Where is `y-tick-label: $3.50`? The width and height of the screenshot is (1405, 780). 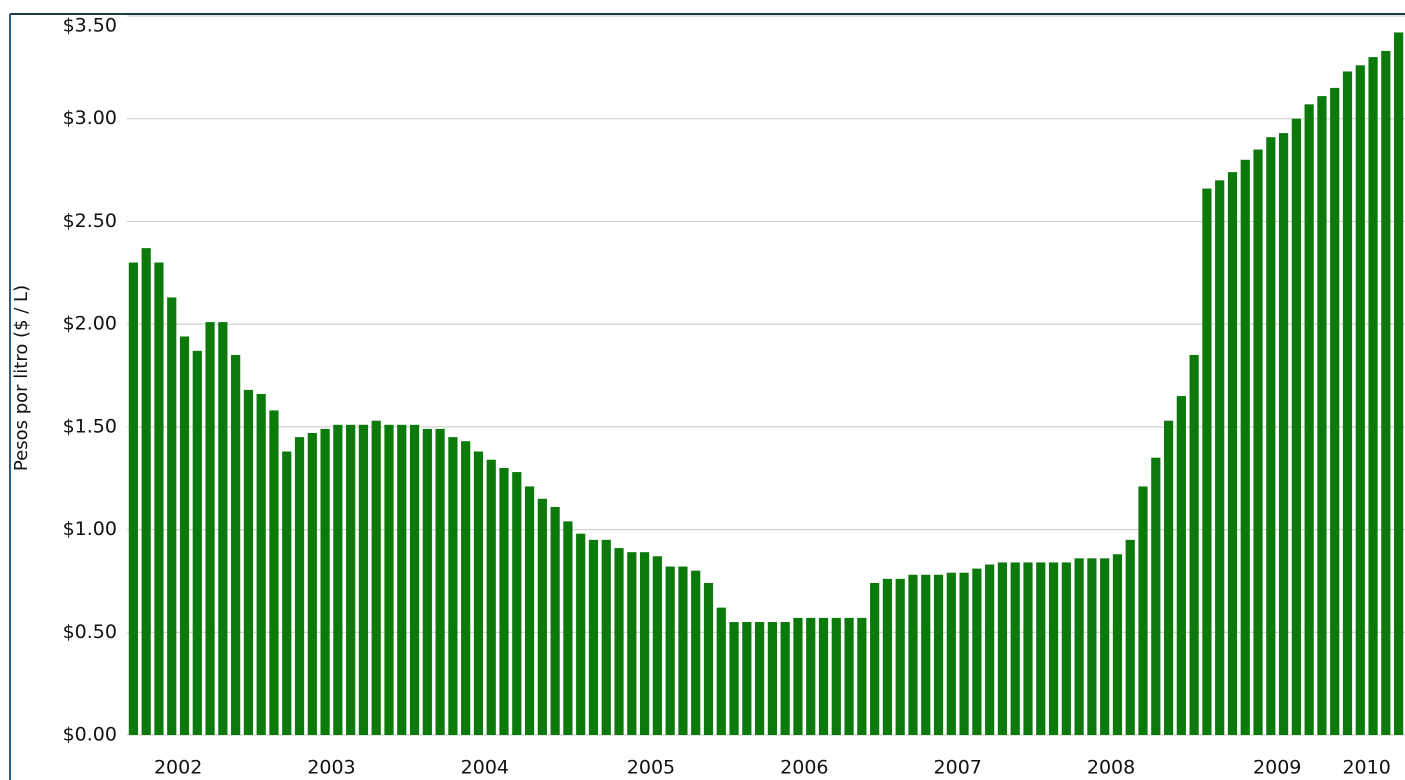 y-tick-label: $3.50 is located at coordinates (90, 26).